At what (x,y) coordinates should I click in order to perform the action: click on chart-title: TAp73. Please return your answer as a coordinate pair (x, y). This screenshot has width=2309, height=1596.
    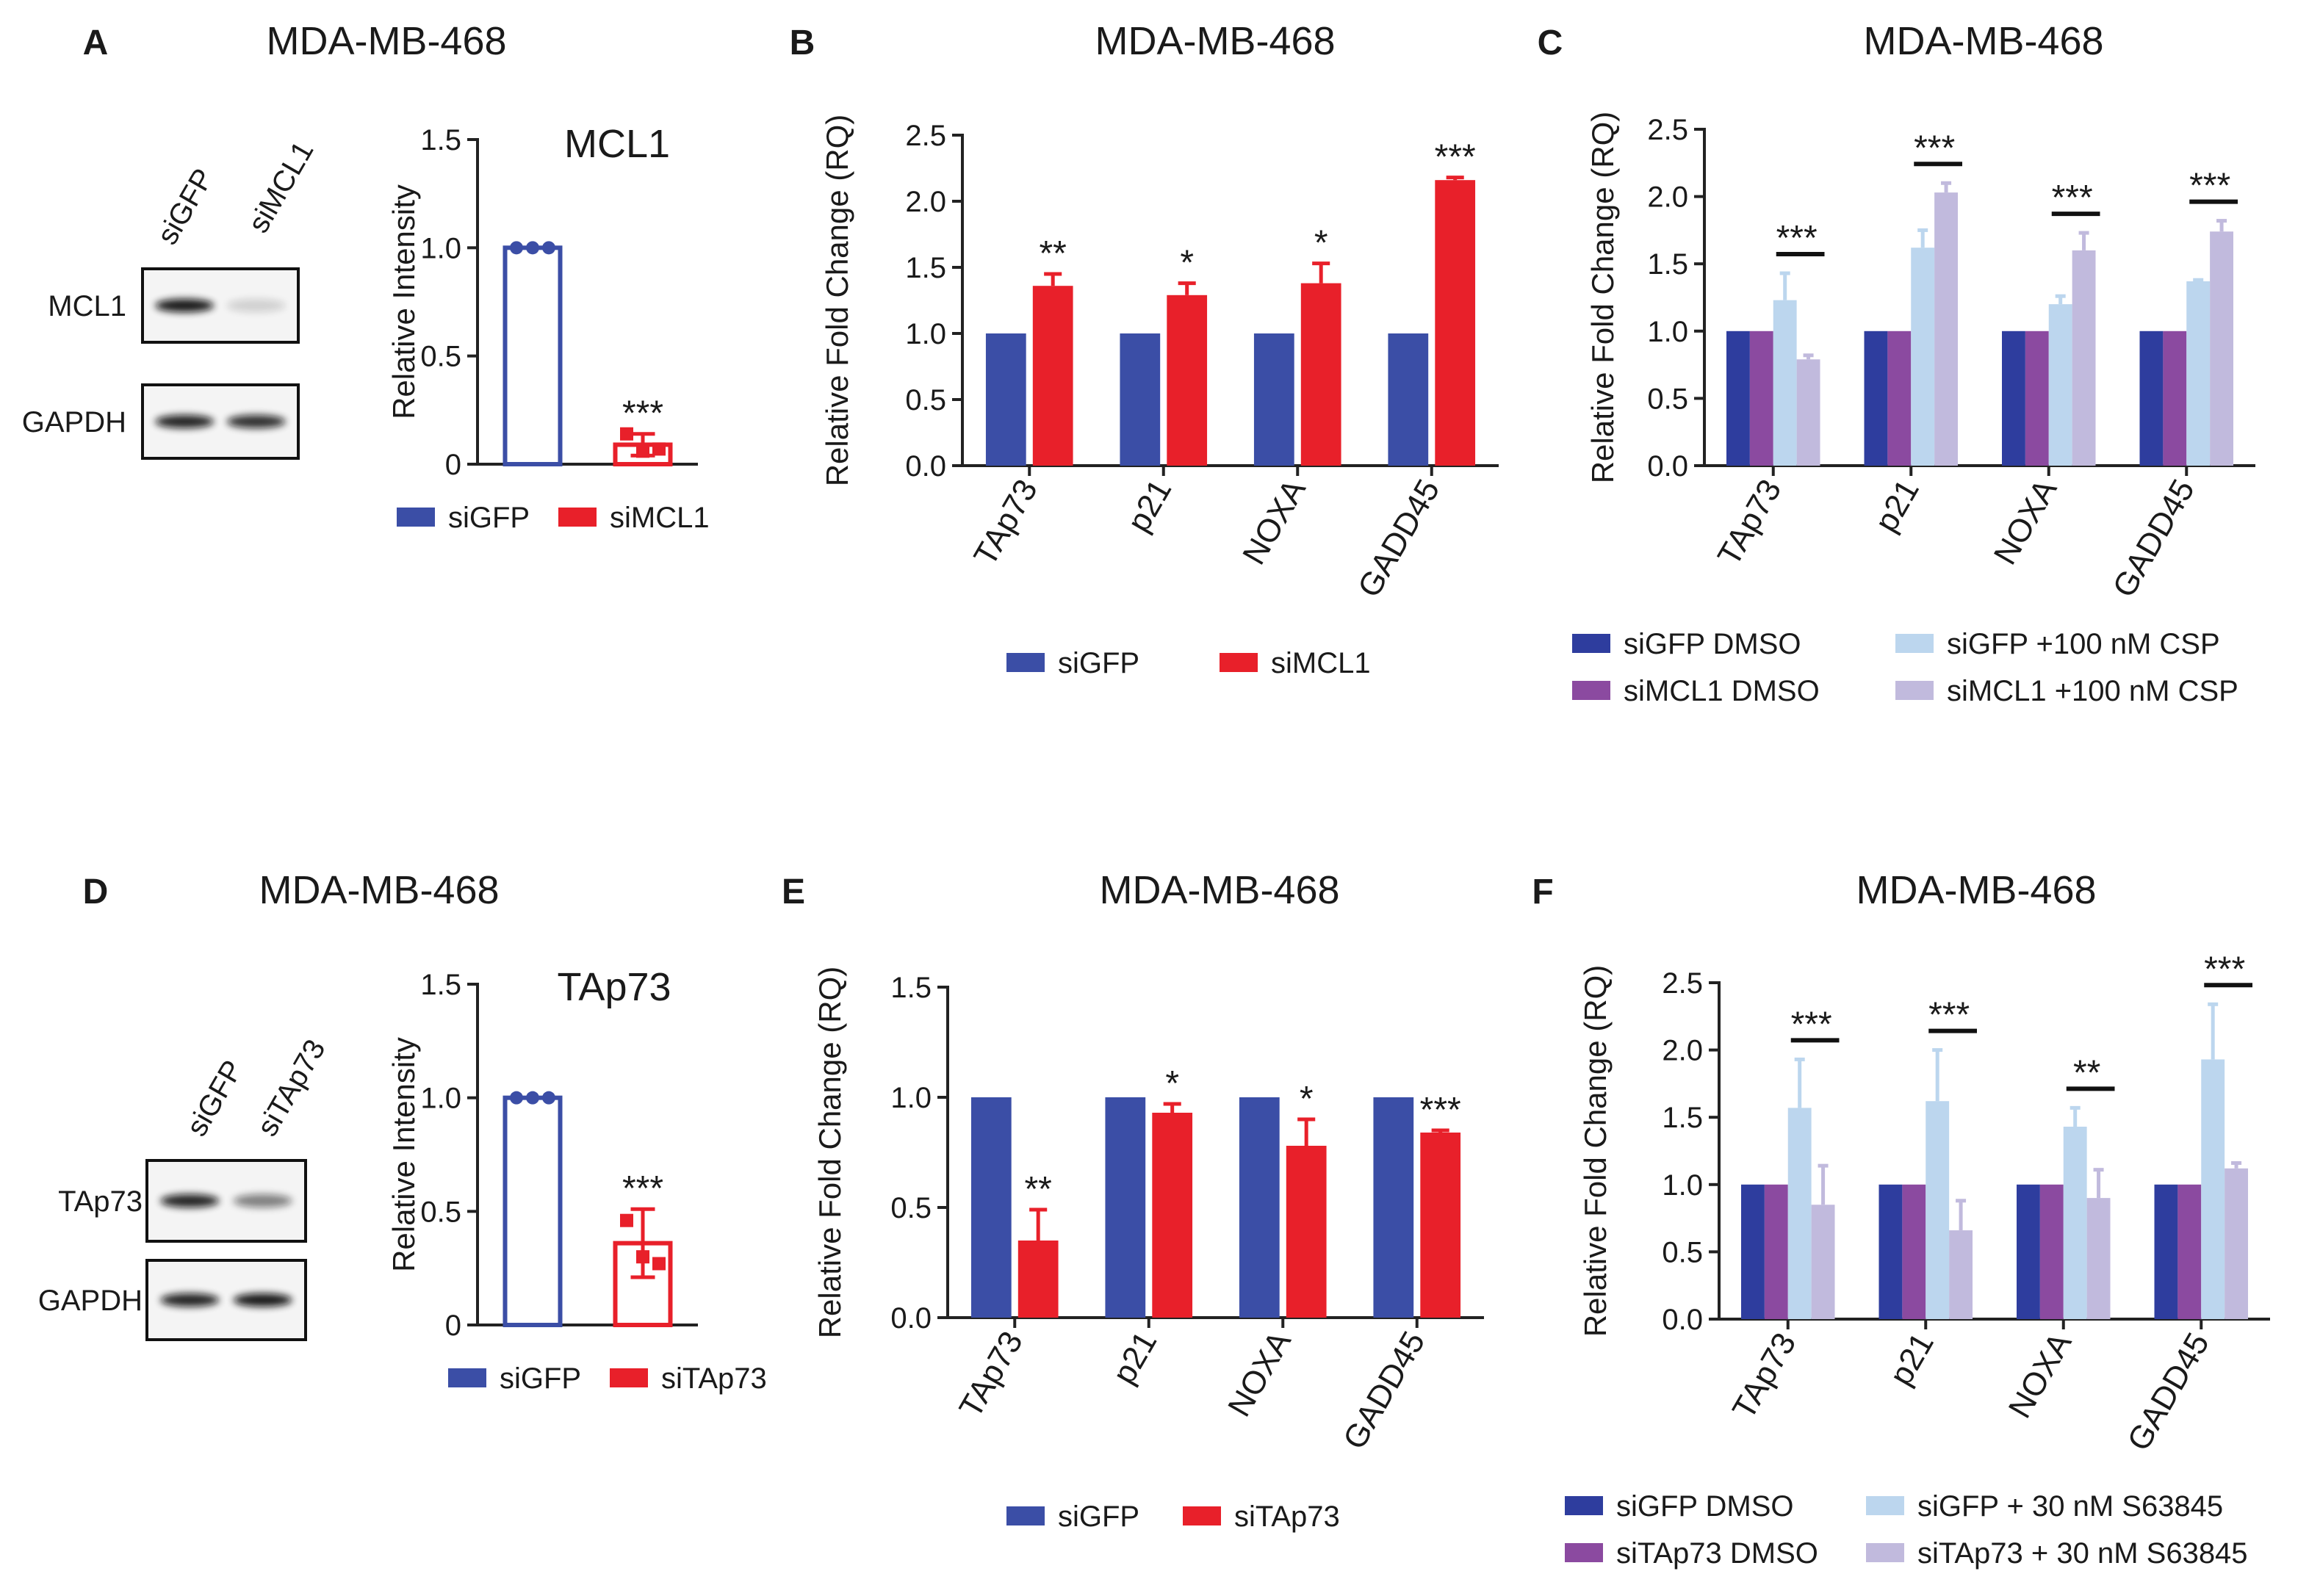
    Looking at the image, I should click on (614, 987).